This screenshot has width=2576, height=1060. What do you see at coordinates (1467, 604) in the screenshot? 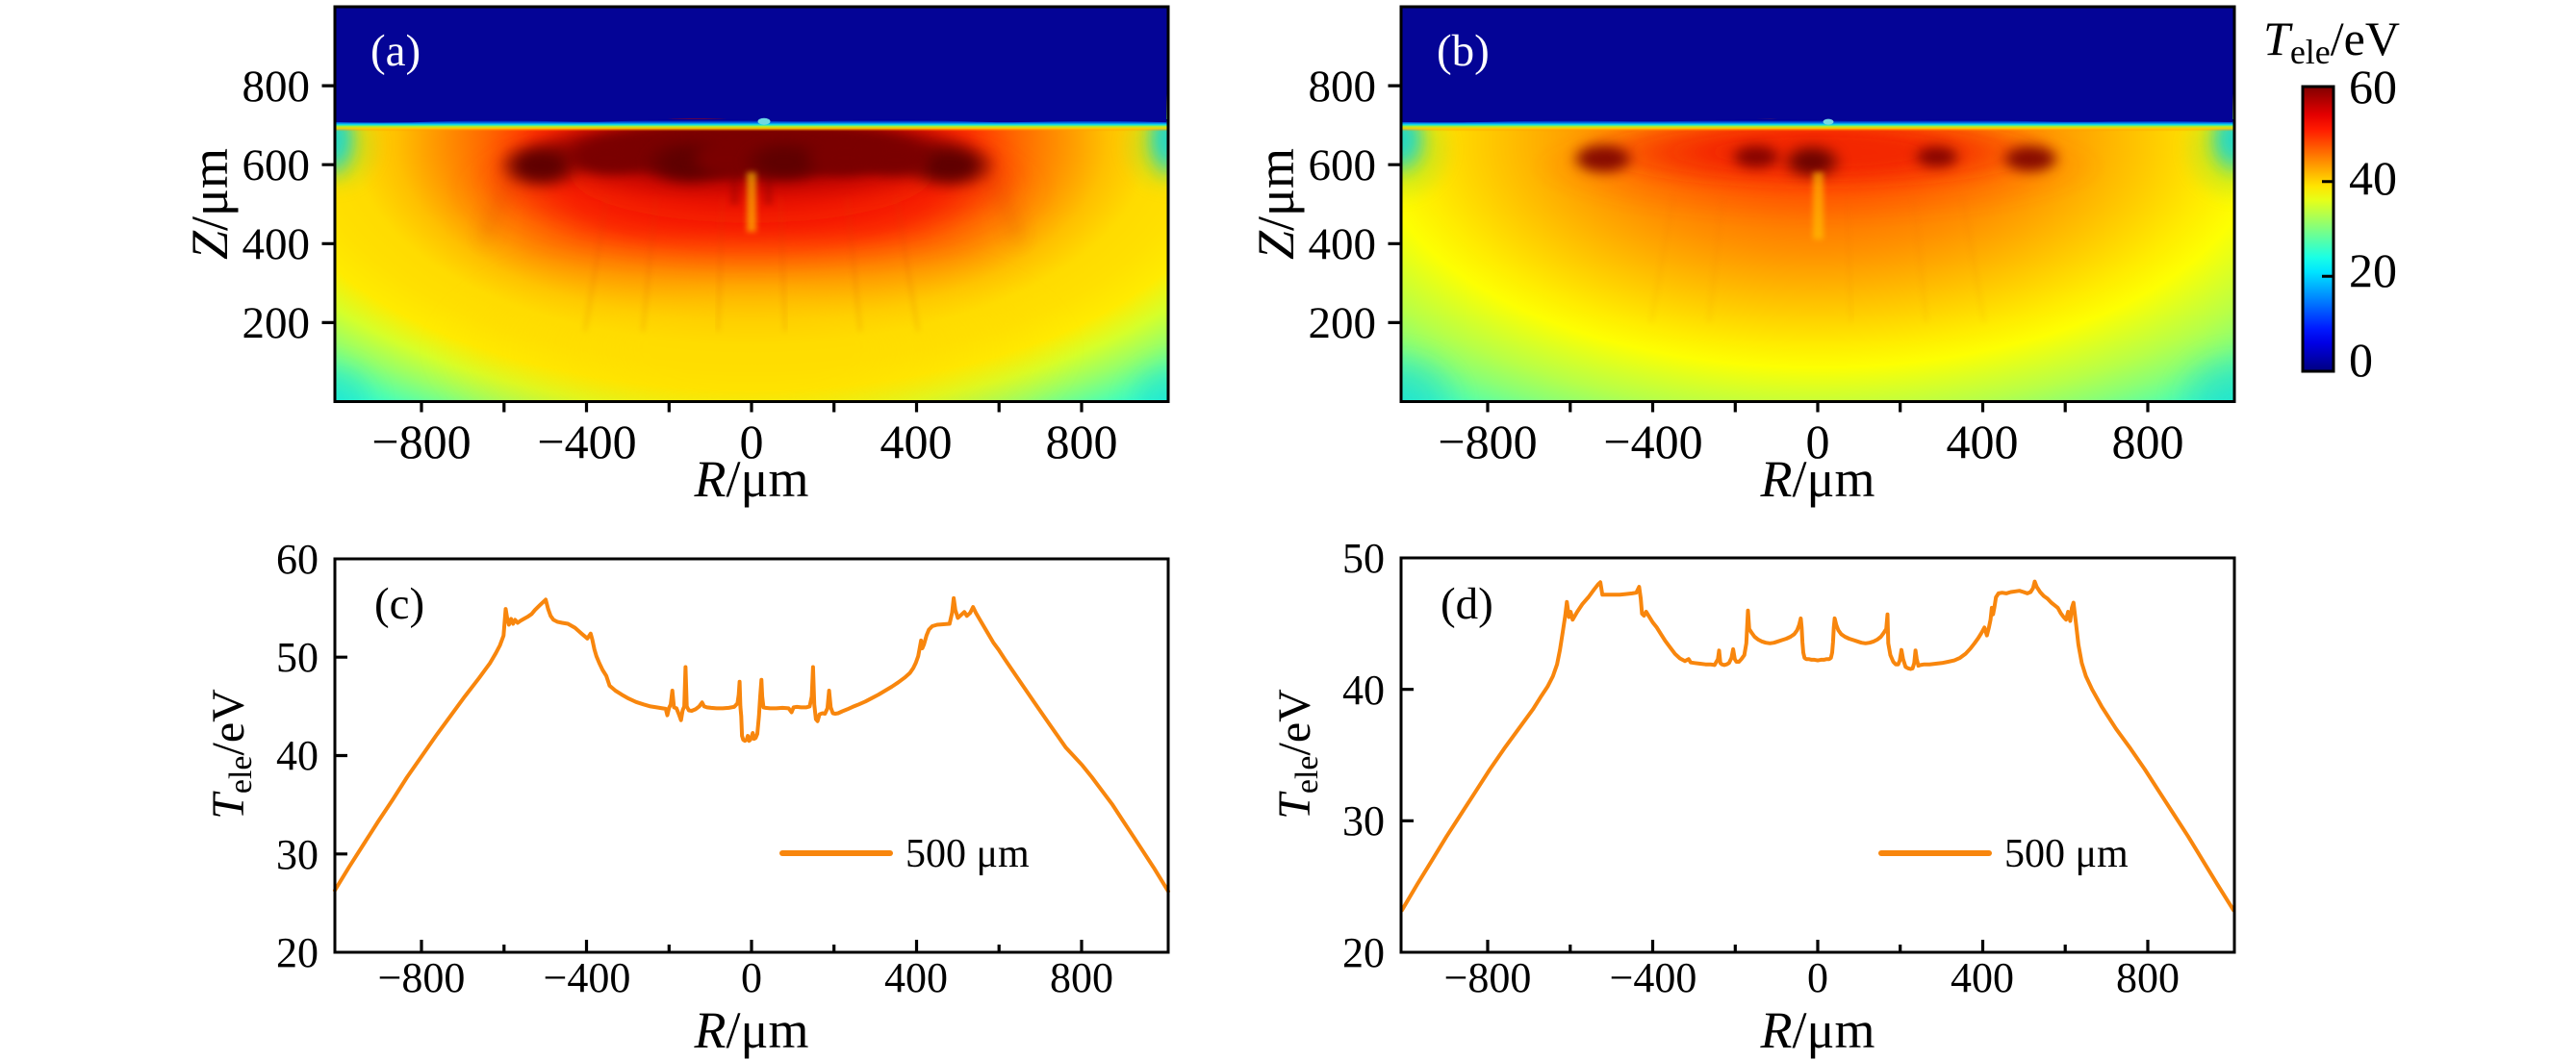
I see `svg-text: (d)` at bounding box center [1467, 604].